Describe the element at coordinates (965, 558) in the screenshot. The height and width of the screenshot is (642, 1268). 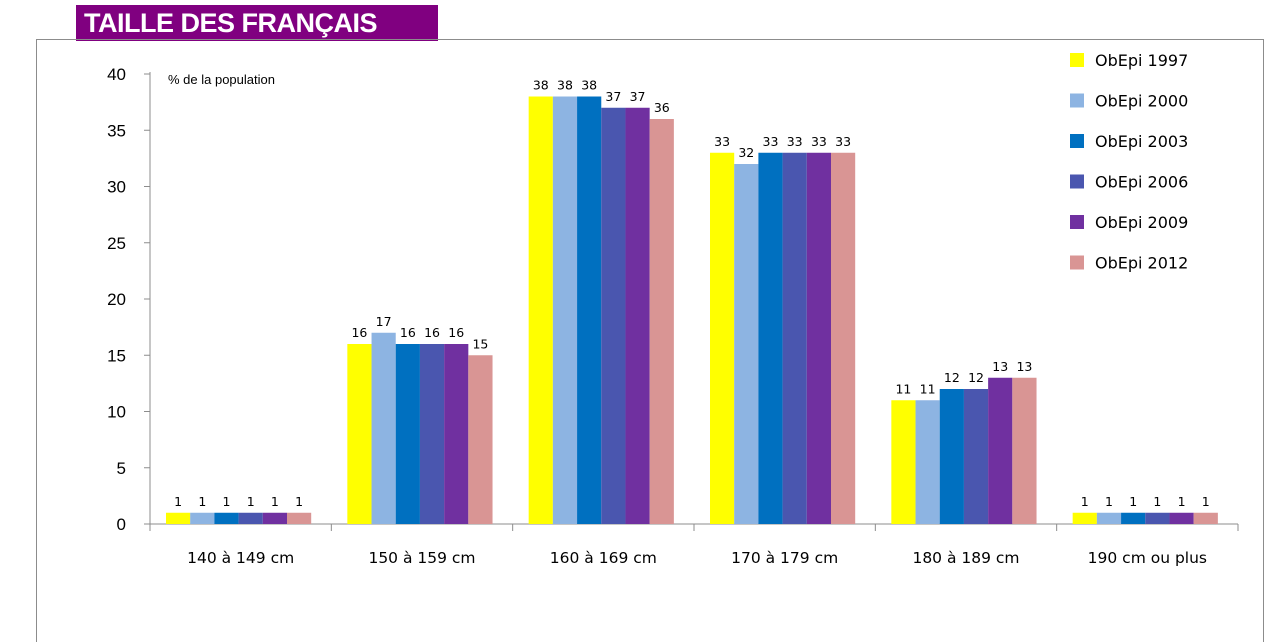
I see `x-tick-label: 180 à 189 cm` at that location.